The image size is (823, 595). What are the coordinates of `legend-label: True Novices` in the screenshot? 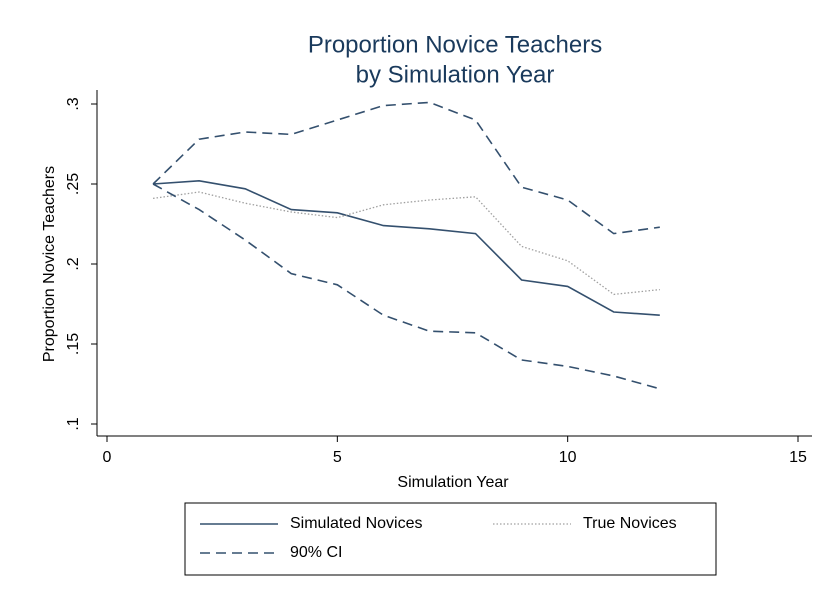 It's located at (630, 523).